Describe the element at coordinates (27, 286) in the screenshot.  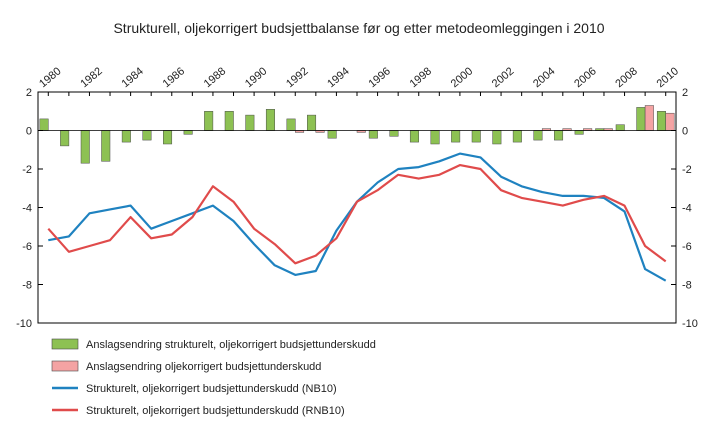
I see `y-tick-label-left: -8` at that location.